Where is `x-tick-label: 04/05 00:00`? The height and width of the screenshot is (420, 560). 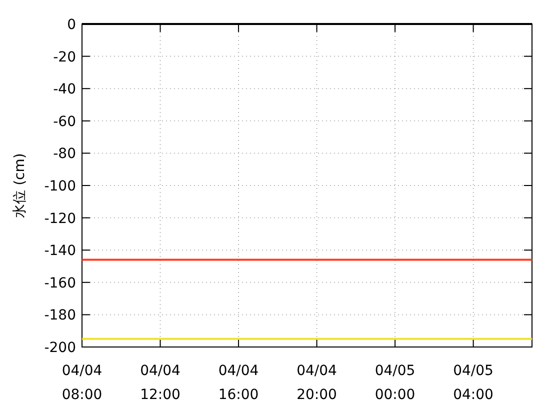
x-tick-label: 04/05 00:00 is located at coordinates (395, 383).